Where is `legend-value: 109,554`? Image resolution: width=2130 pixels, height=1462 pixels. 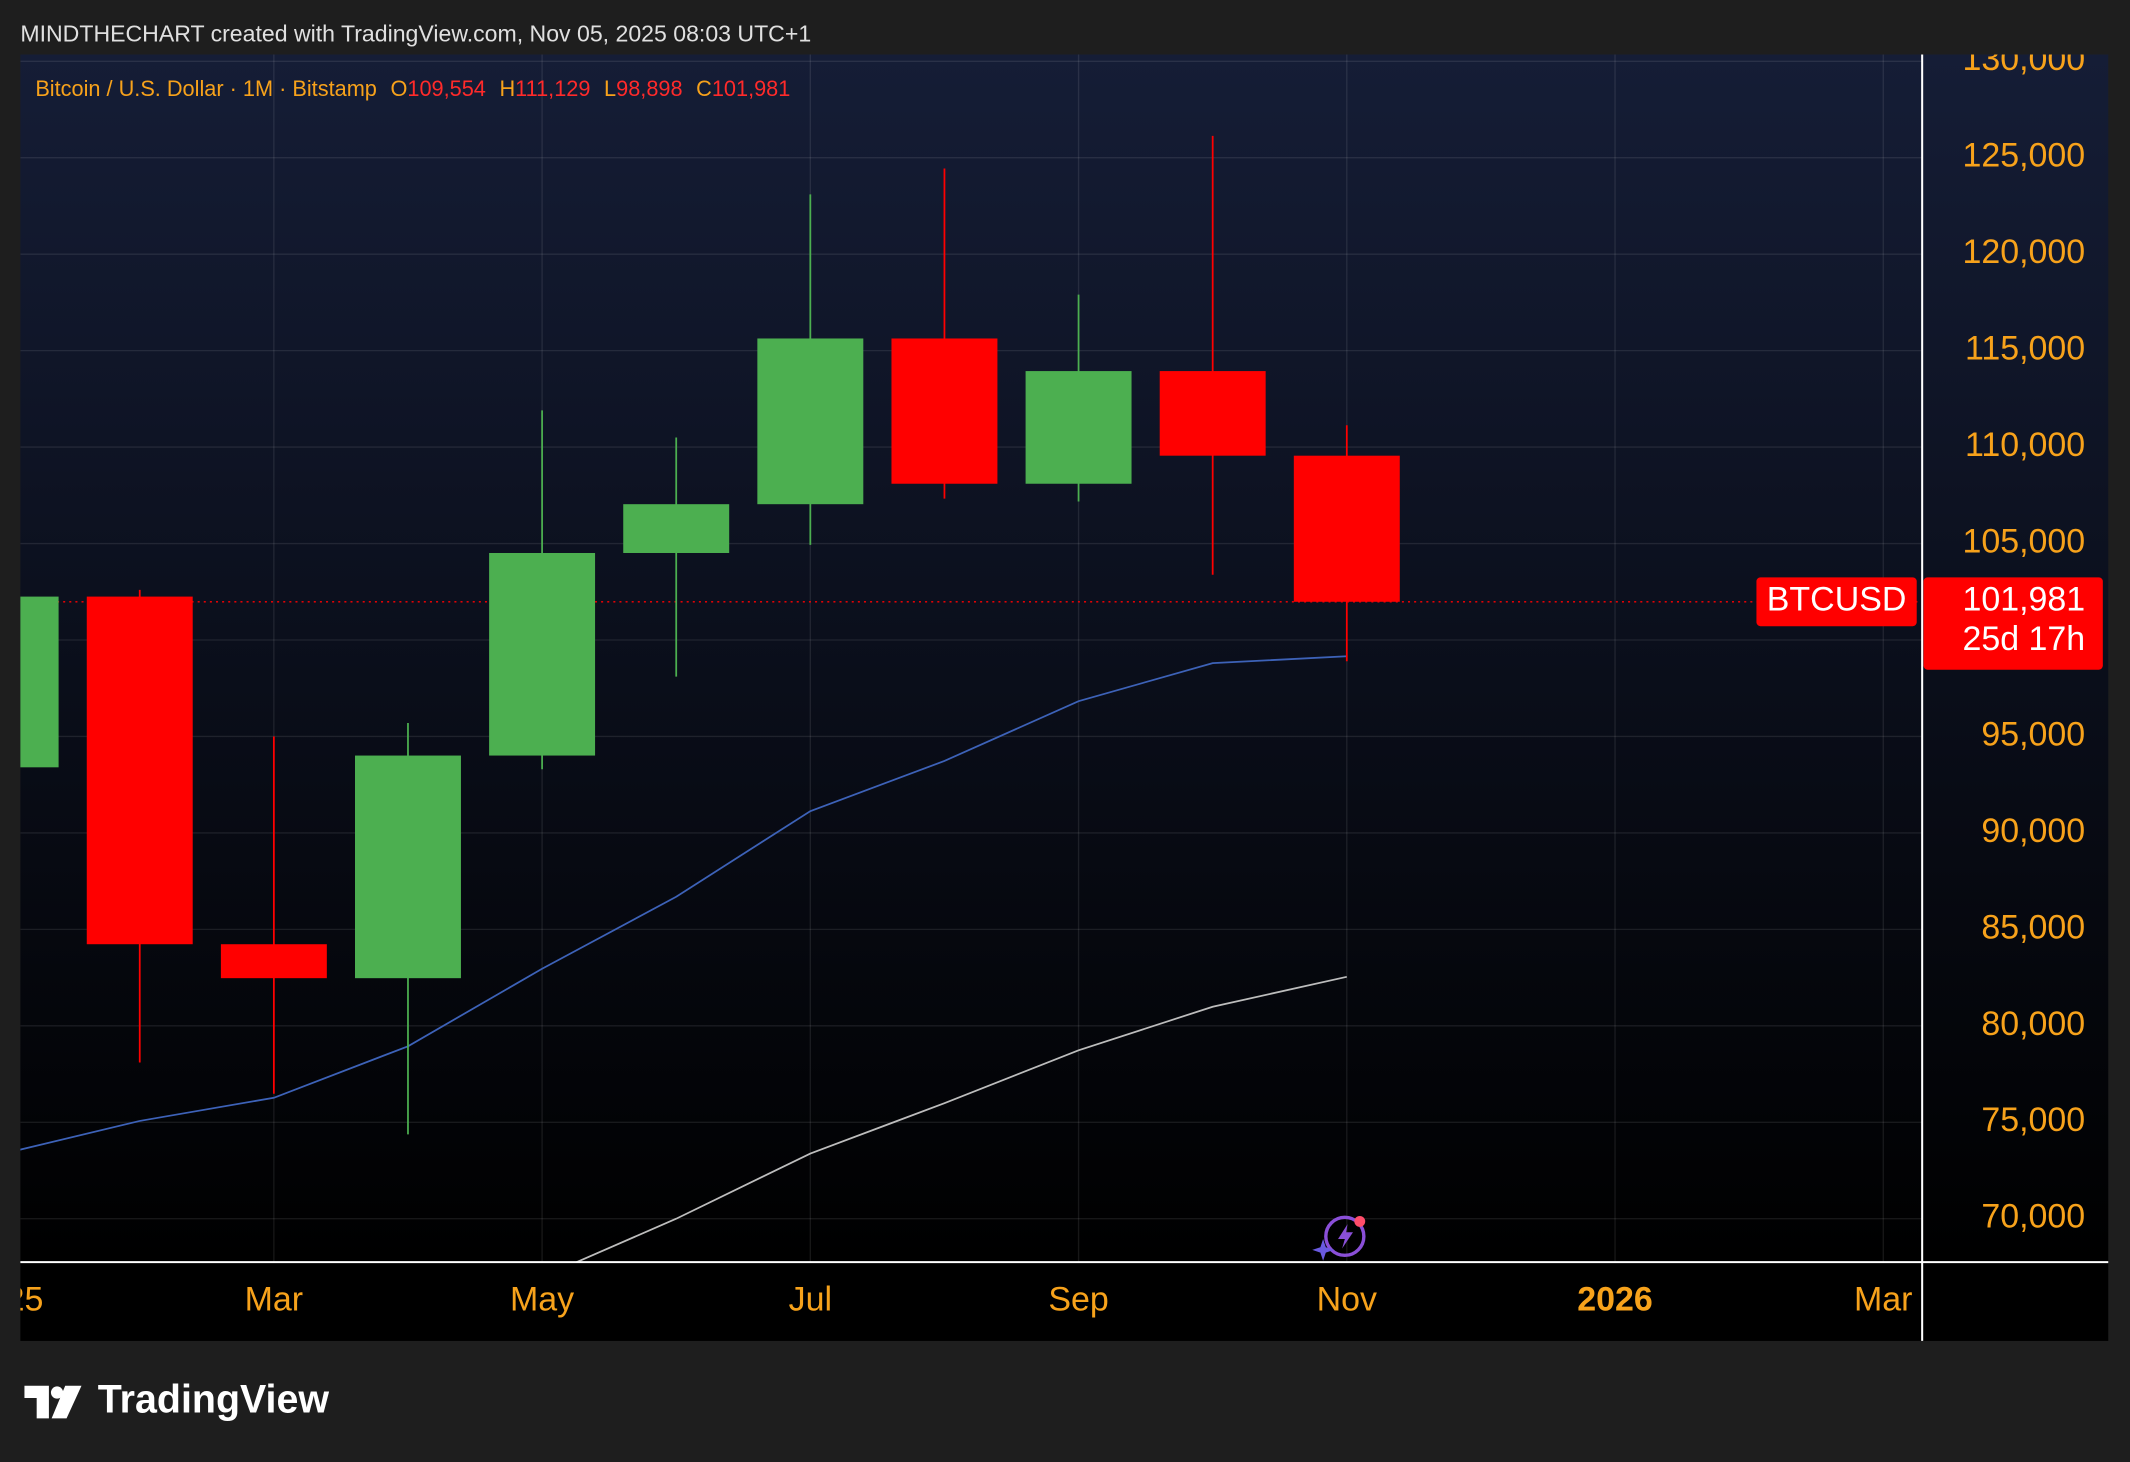 legend-value: 109,554 is located at coordinates (446, 88).